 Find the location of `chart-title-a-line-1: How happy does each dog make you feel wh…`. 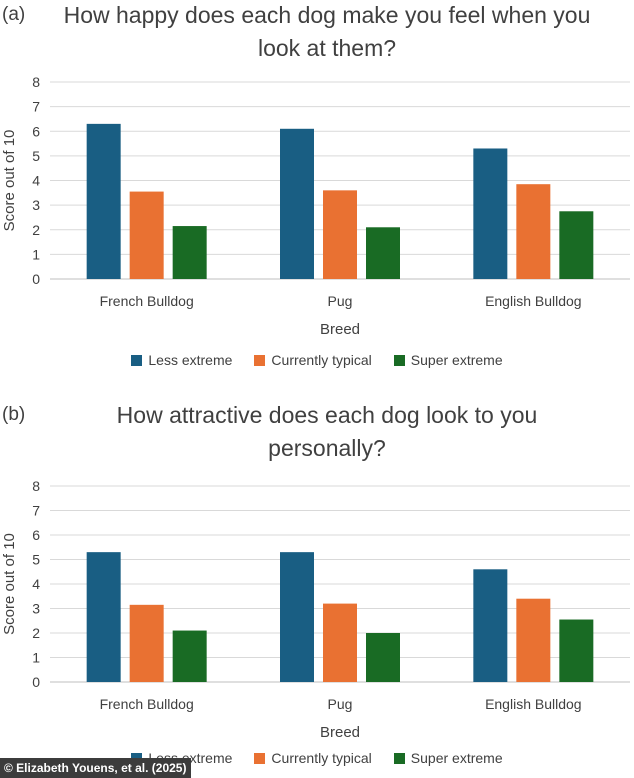

chart-title-a-line-1: How happy does each dog make you feel wh… is located at coordinates (327, 15).